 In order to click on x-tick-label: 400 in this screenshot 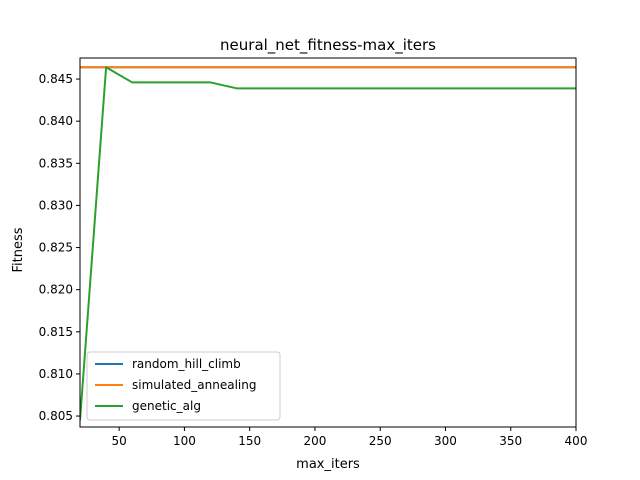, I will do `click(576, 441)`.